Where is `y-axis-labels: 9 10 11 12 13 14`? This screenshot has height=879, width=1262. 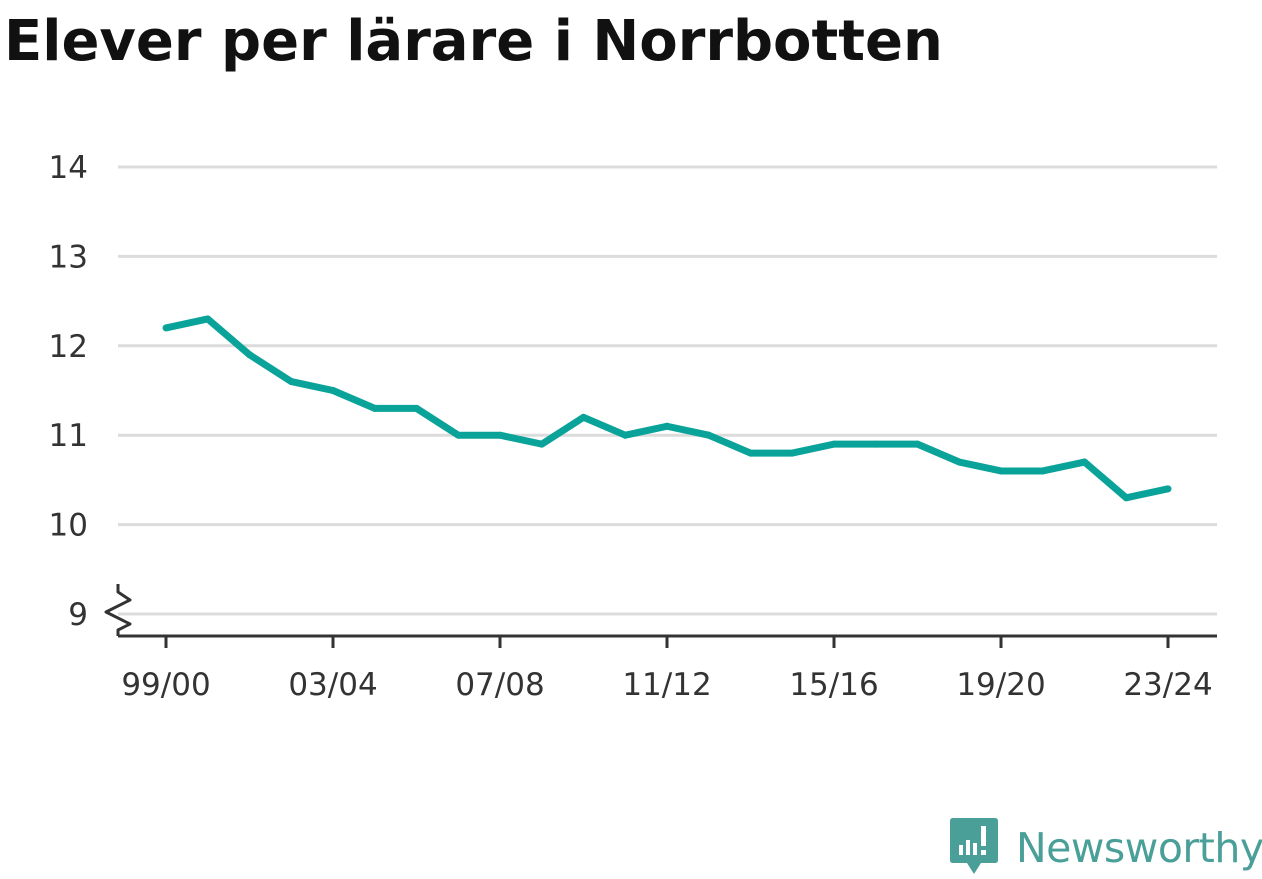
y-axis-labels: 9 10 11 12 13 14 is located at coordinates (68, 391).